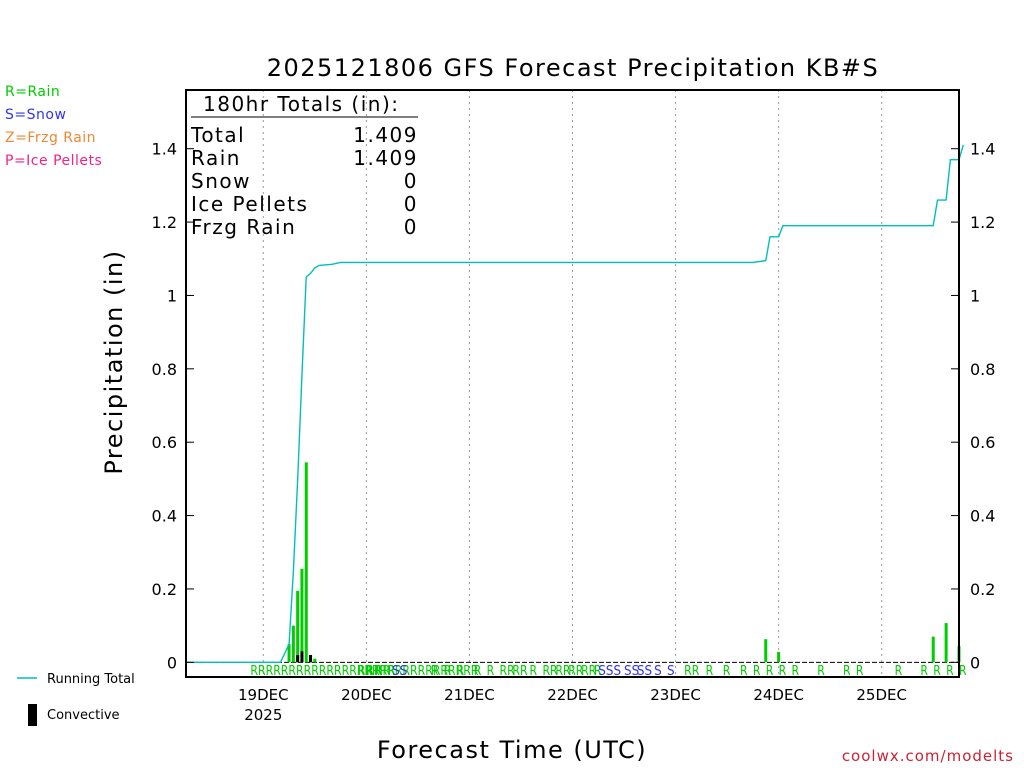 The width and height of the screenshot is (1024, 768). What do you see at coordinates (35, 115) in the screenshot?
I see `ptype-legend-item: S=Snow` at bounding box center [35, 115].